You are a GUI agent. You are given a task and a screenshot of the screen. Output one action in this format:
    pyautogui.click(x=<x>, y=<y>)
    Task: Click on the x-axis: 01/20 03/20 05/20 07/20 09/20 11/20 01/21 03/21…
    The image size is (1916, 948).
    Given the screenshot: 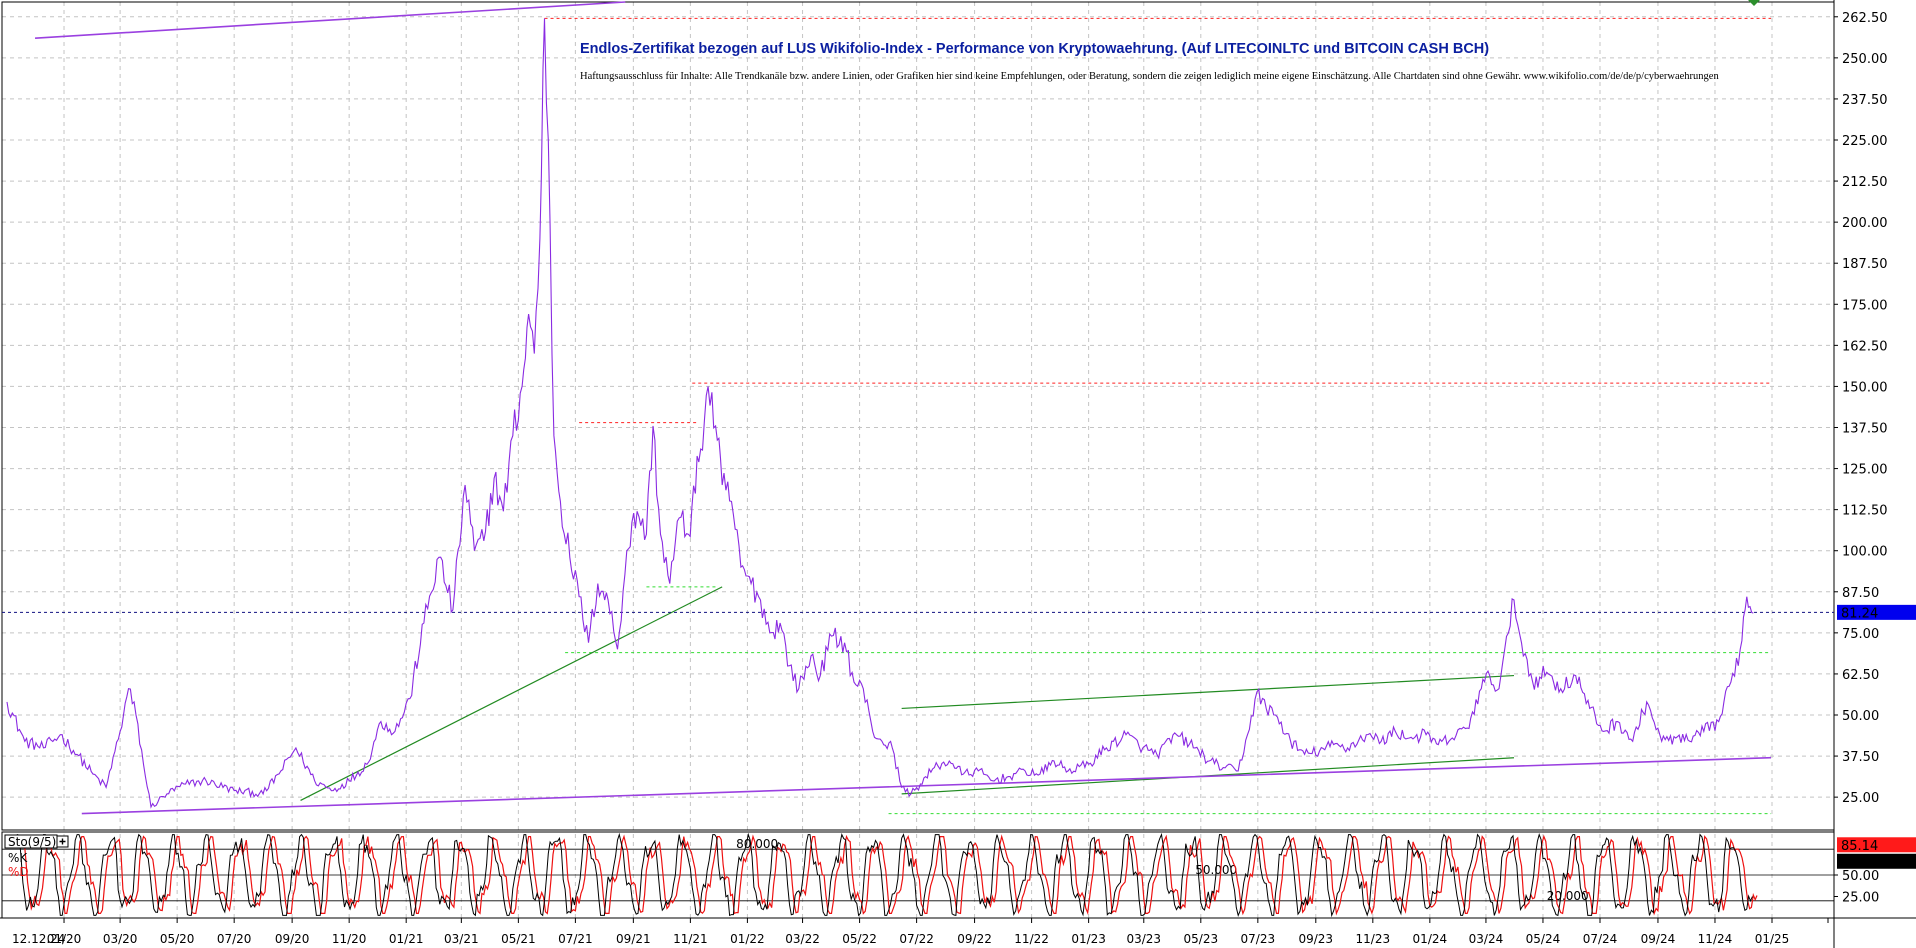 What is the action you would take?
    pyautogui.click(x=920, y=932)
    